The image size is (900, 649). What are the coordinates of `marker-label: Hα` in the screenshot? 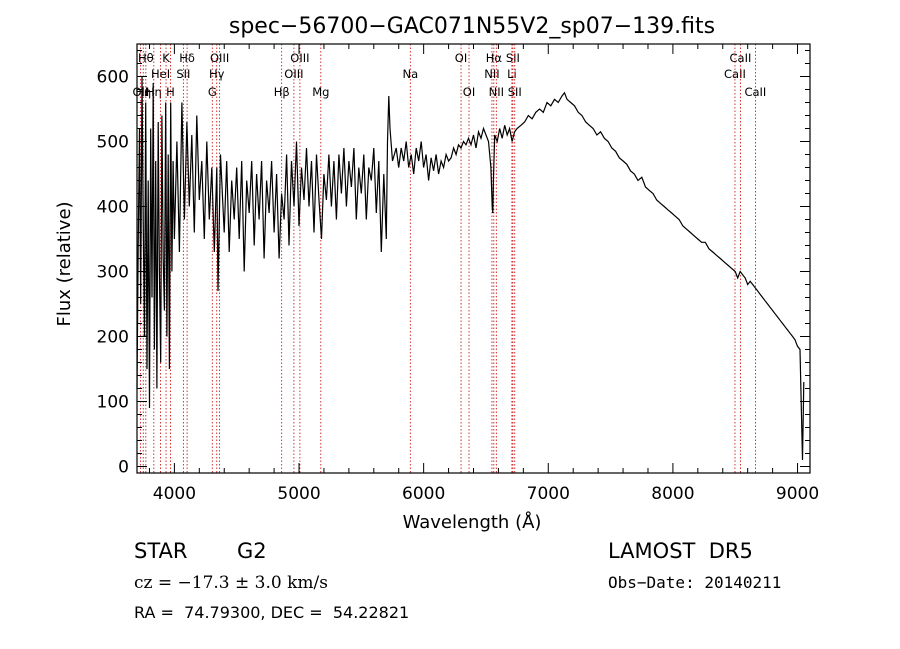 It's located at (494, 58).